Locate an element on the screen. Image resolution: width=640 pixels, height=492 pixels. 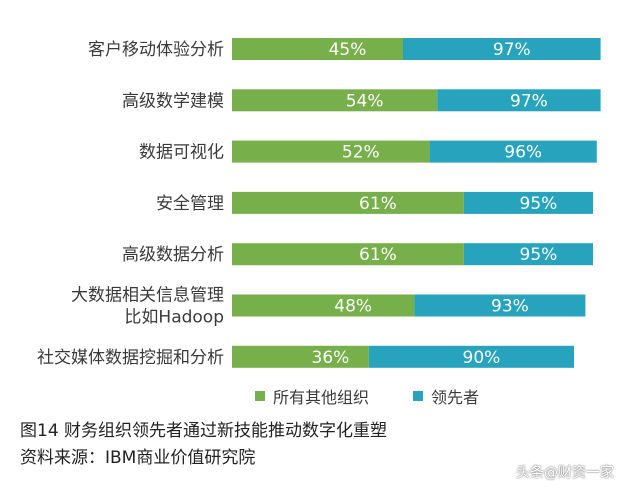
legend-label-others: 所有其他组织 is located at coordinates (321, 397).